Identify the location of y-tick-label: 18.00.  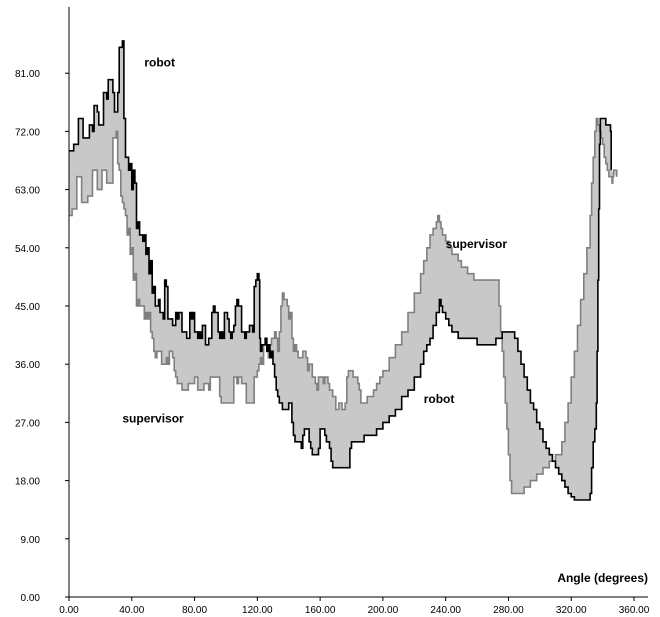
(27, 482).